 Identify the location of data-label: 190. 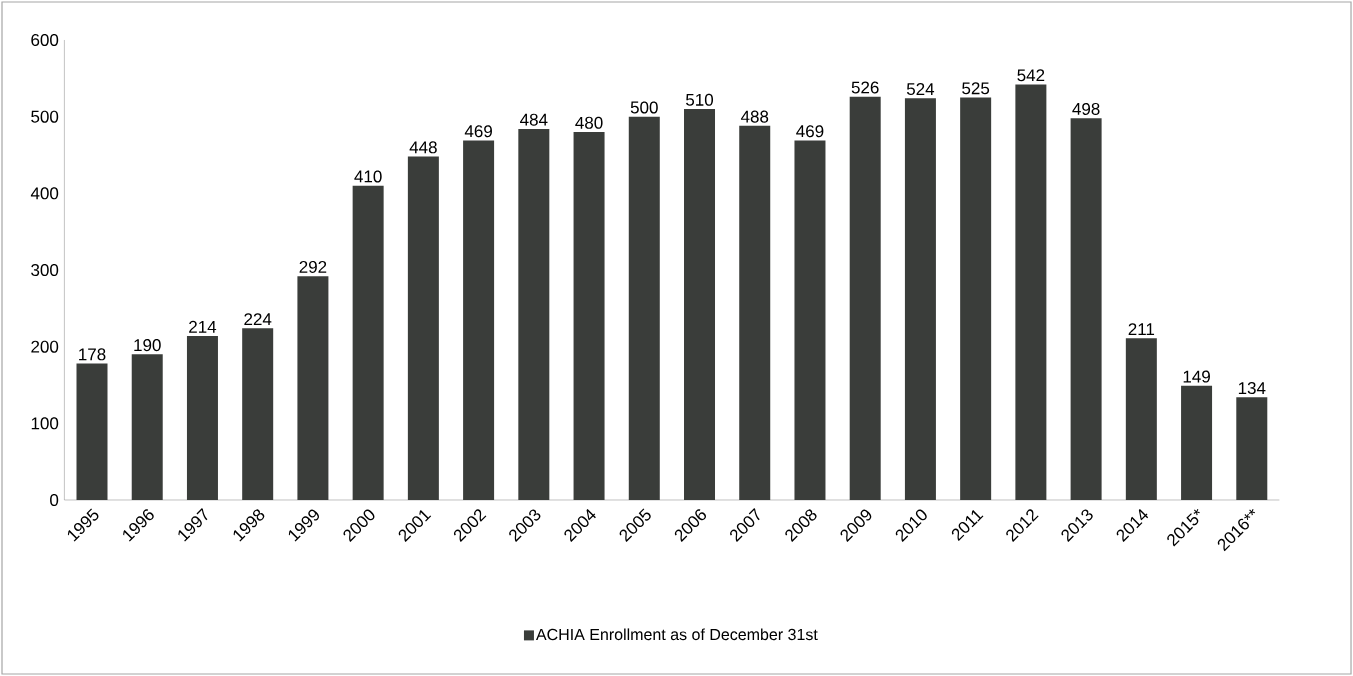
(147, 345).